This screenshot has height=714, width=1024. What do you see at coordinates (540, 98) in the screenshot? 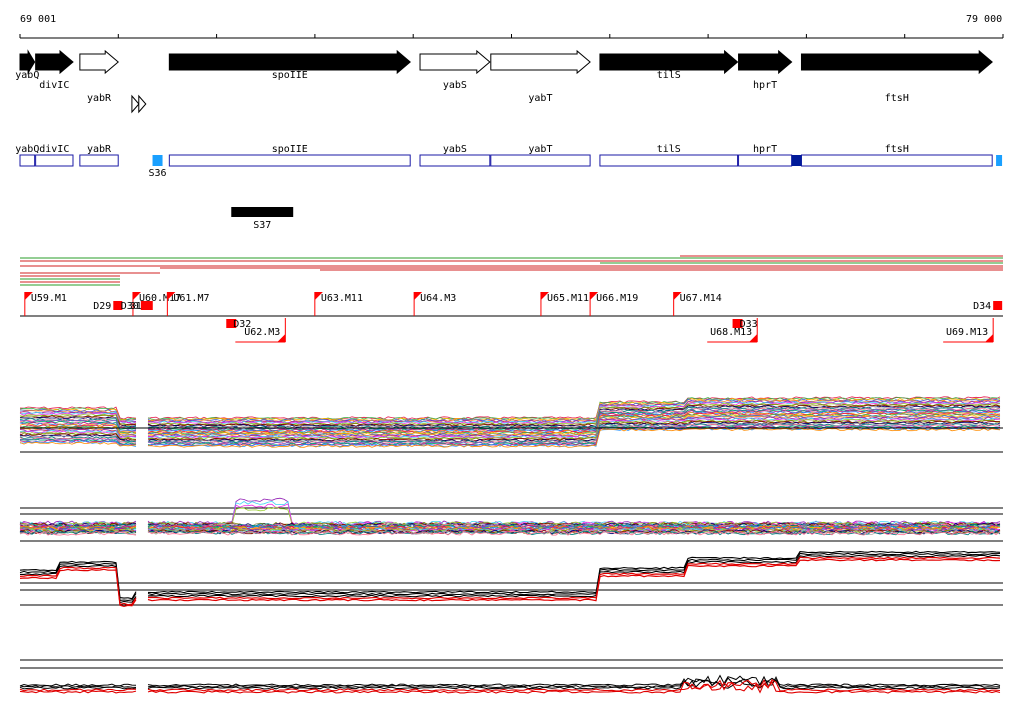
I see `gene-label: yabT` at bounding box center [540, 98].